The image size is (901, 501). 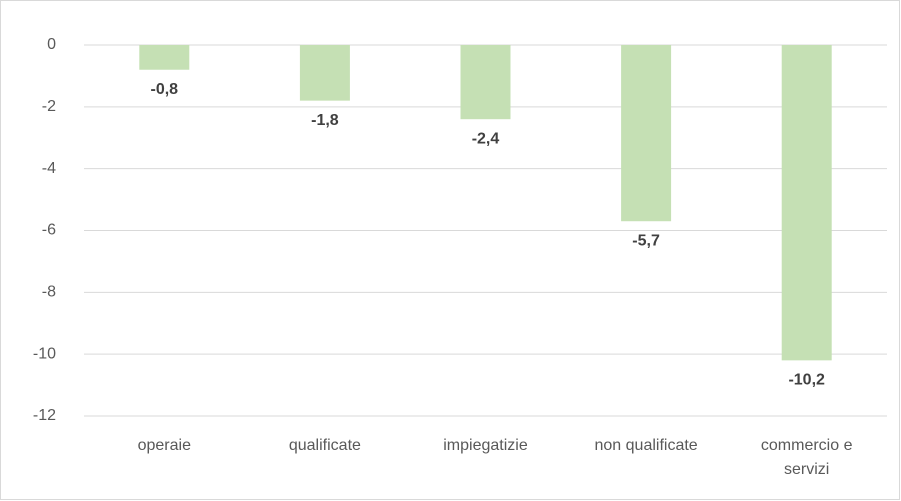 I want to click on y-tick-label: -12, so click(x=44, y=415).